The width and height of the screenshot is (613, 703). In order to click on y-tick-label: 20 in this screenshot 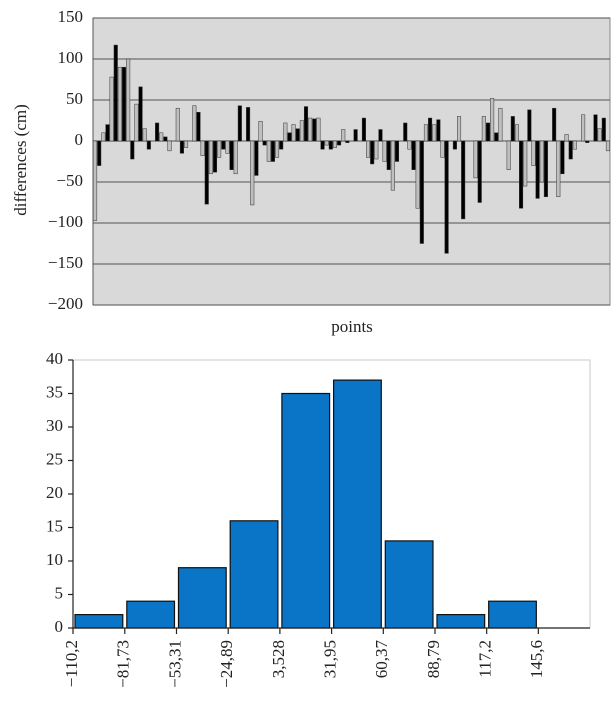, I will do `click(54, 492)`.